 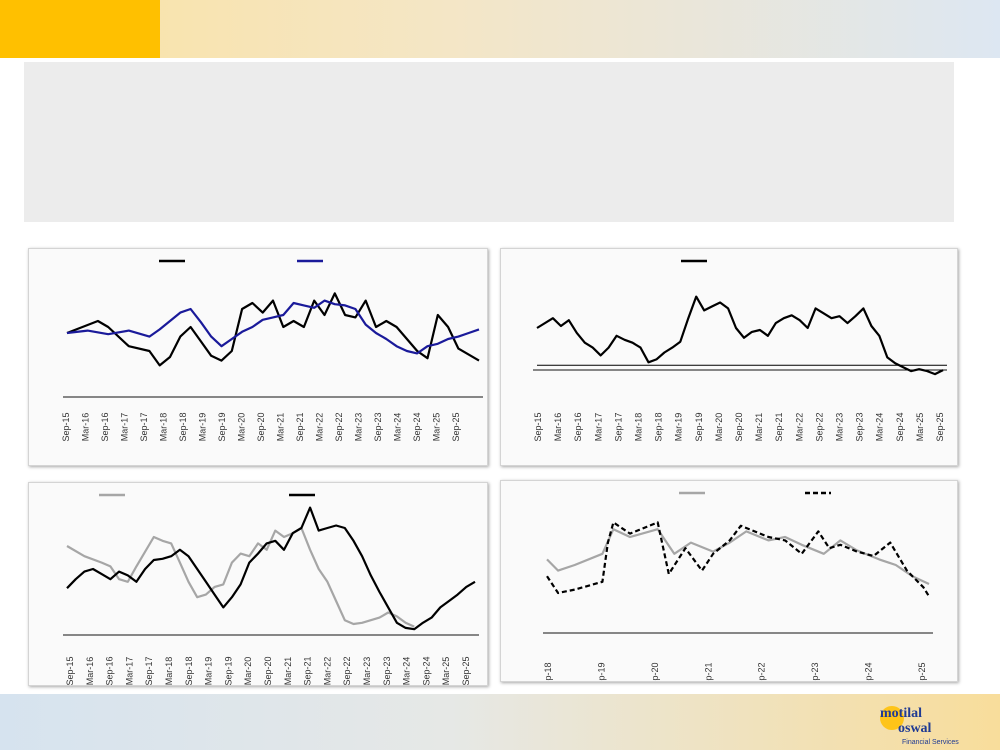 What do you see at coordinates (500, 722) in the screenshot?
I see `footer-band` at bounding box center [500, 722].